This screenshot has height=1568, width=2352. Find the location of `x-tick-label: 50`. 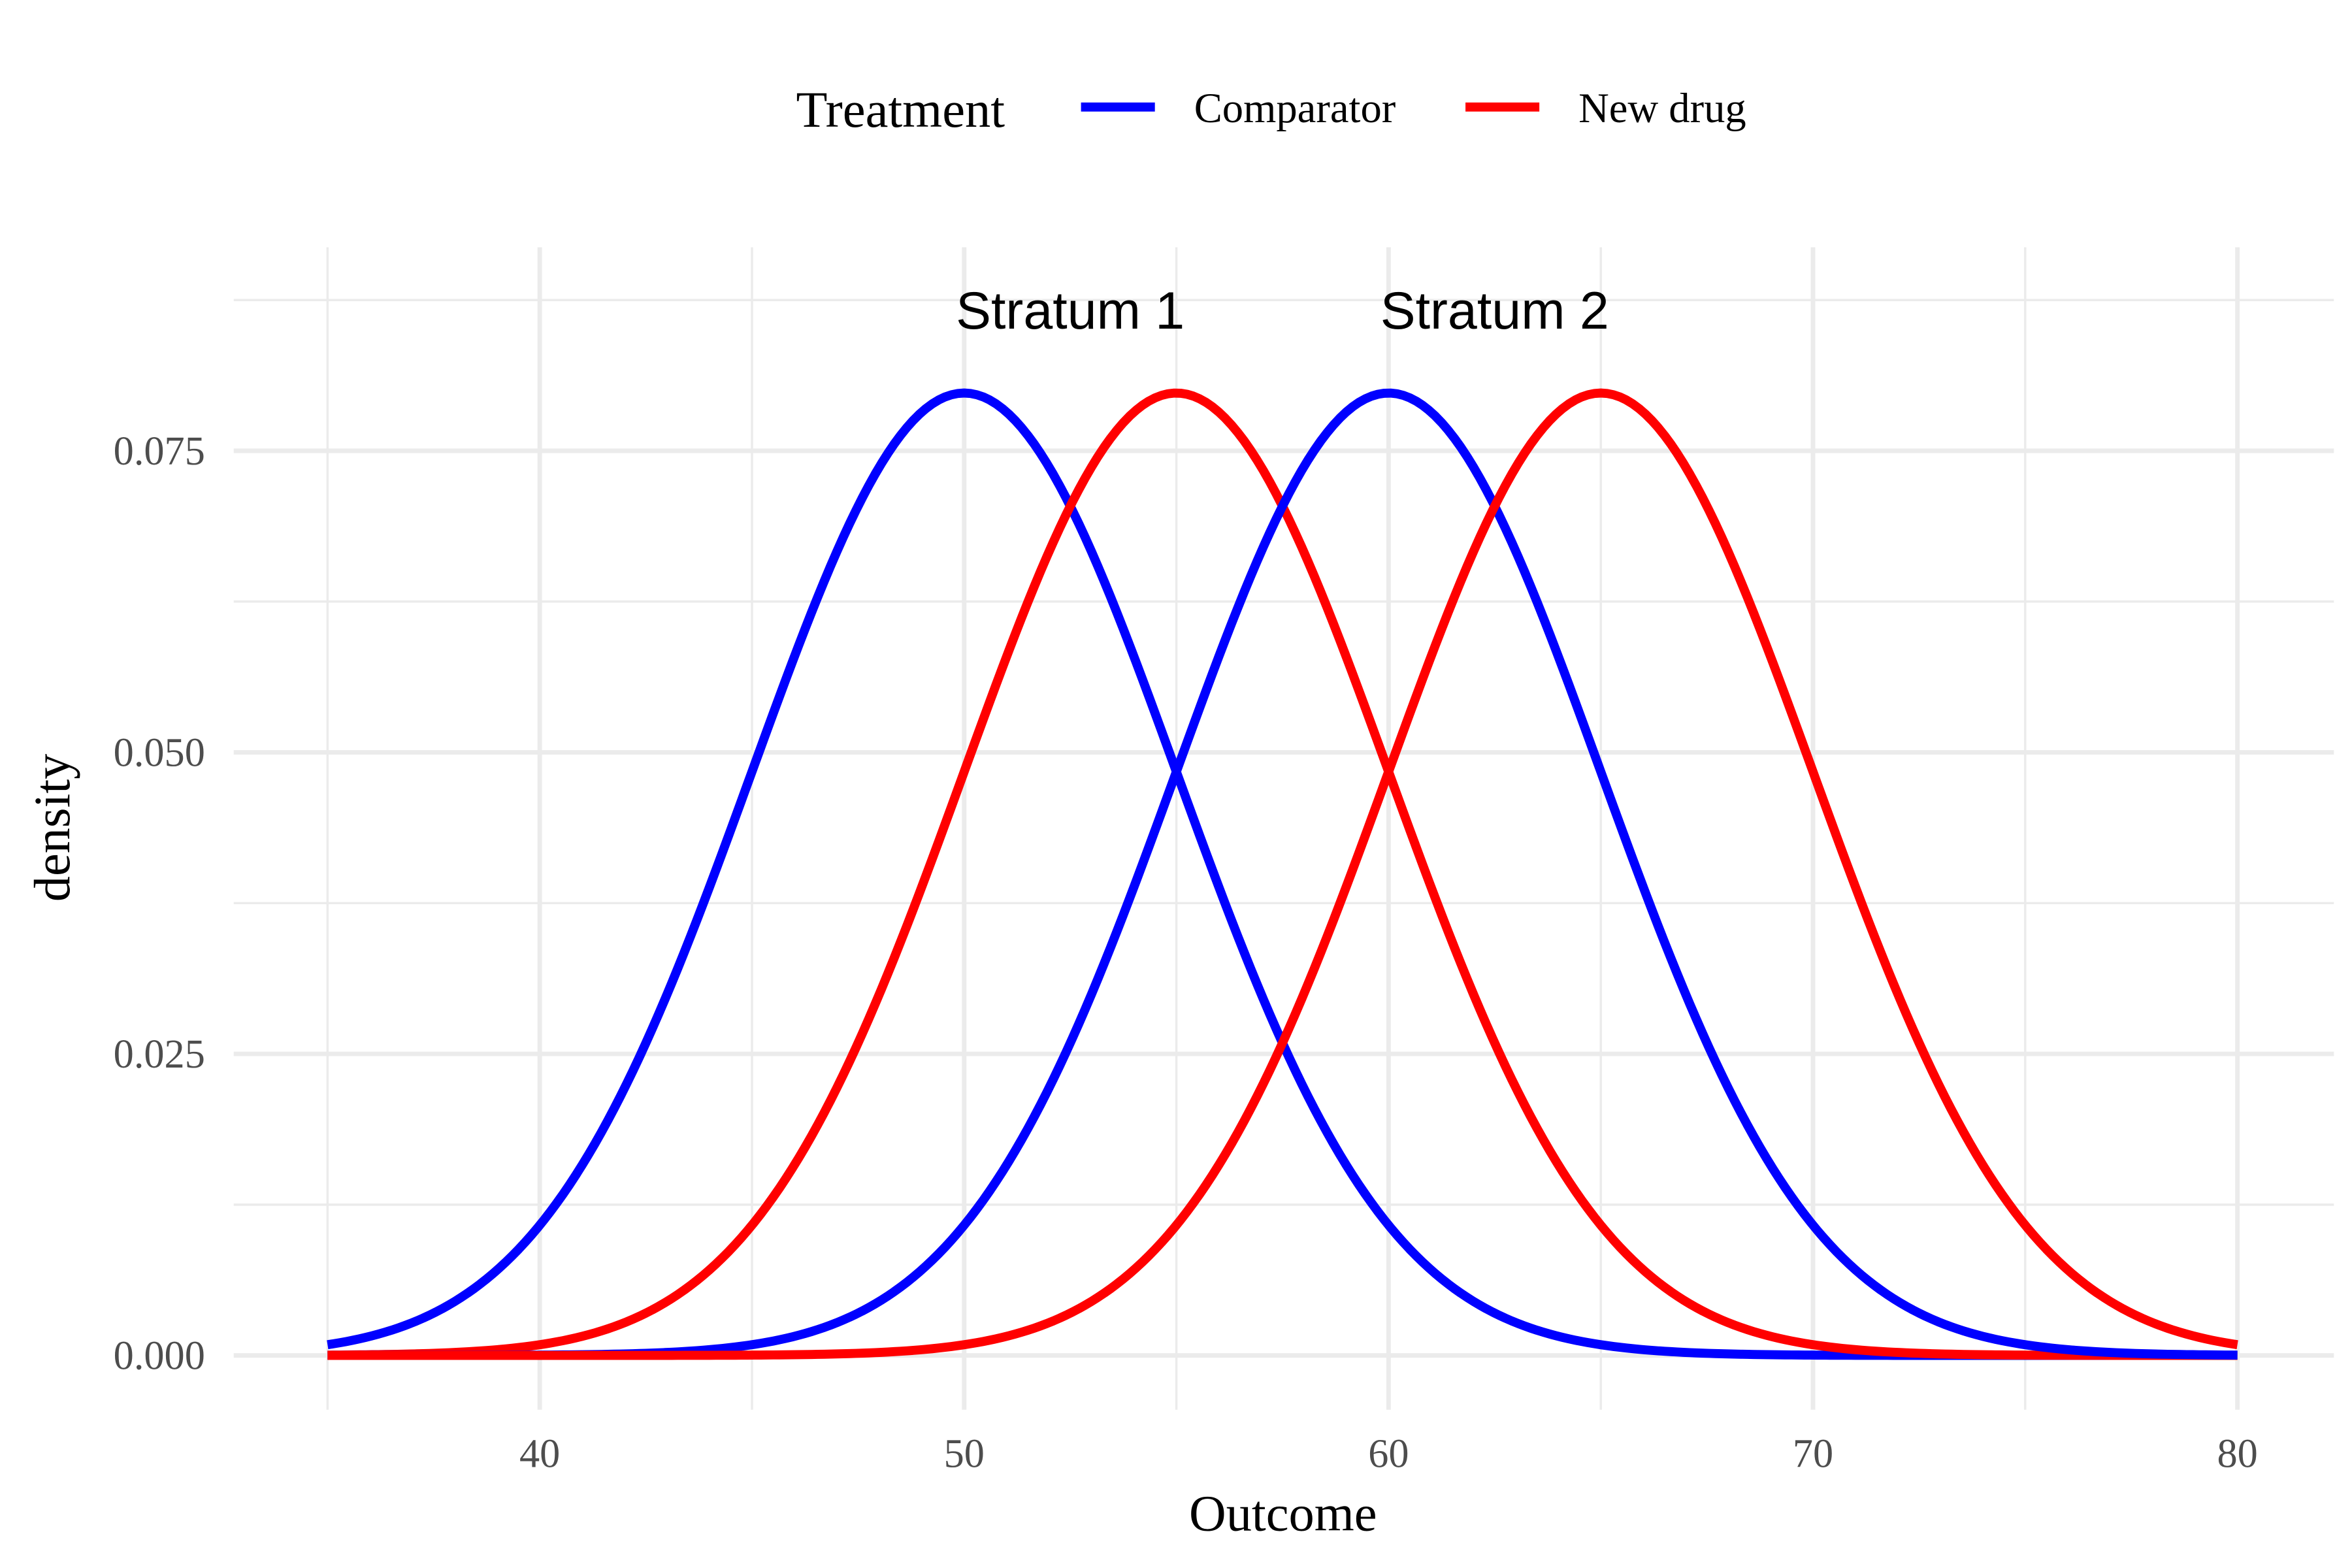

x-tick-label: 50 is located at coordinates (964, 1453).